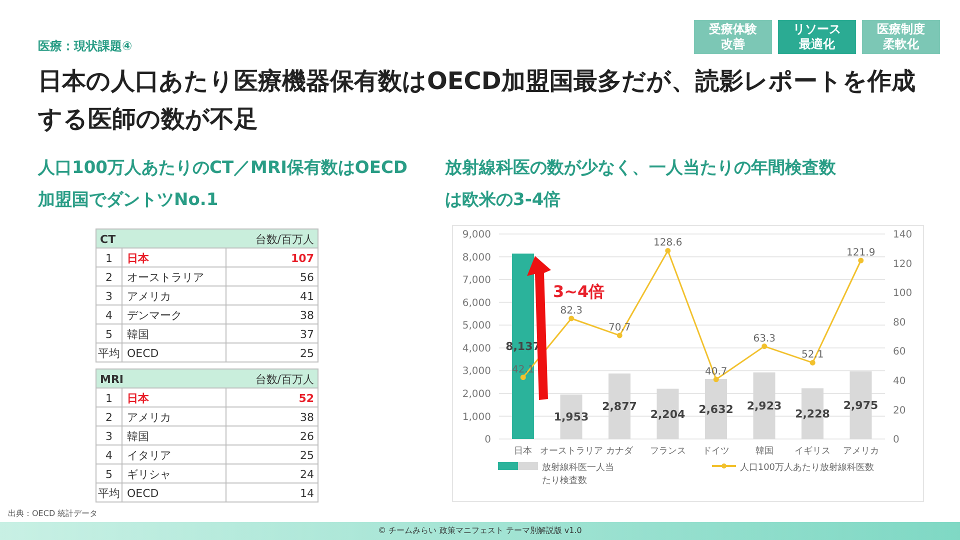 This screenshot has width=960, height=540. What do you see at coordinates (476, 417) in the screenshot?
I see `y-tick-label: 1,000` at bounding box center [476, 417].